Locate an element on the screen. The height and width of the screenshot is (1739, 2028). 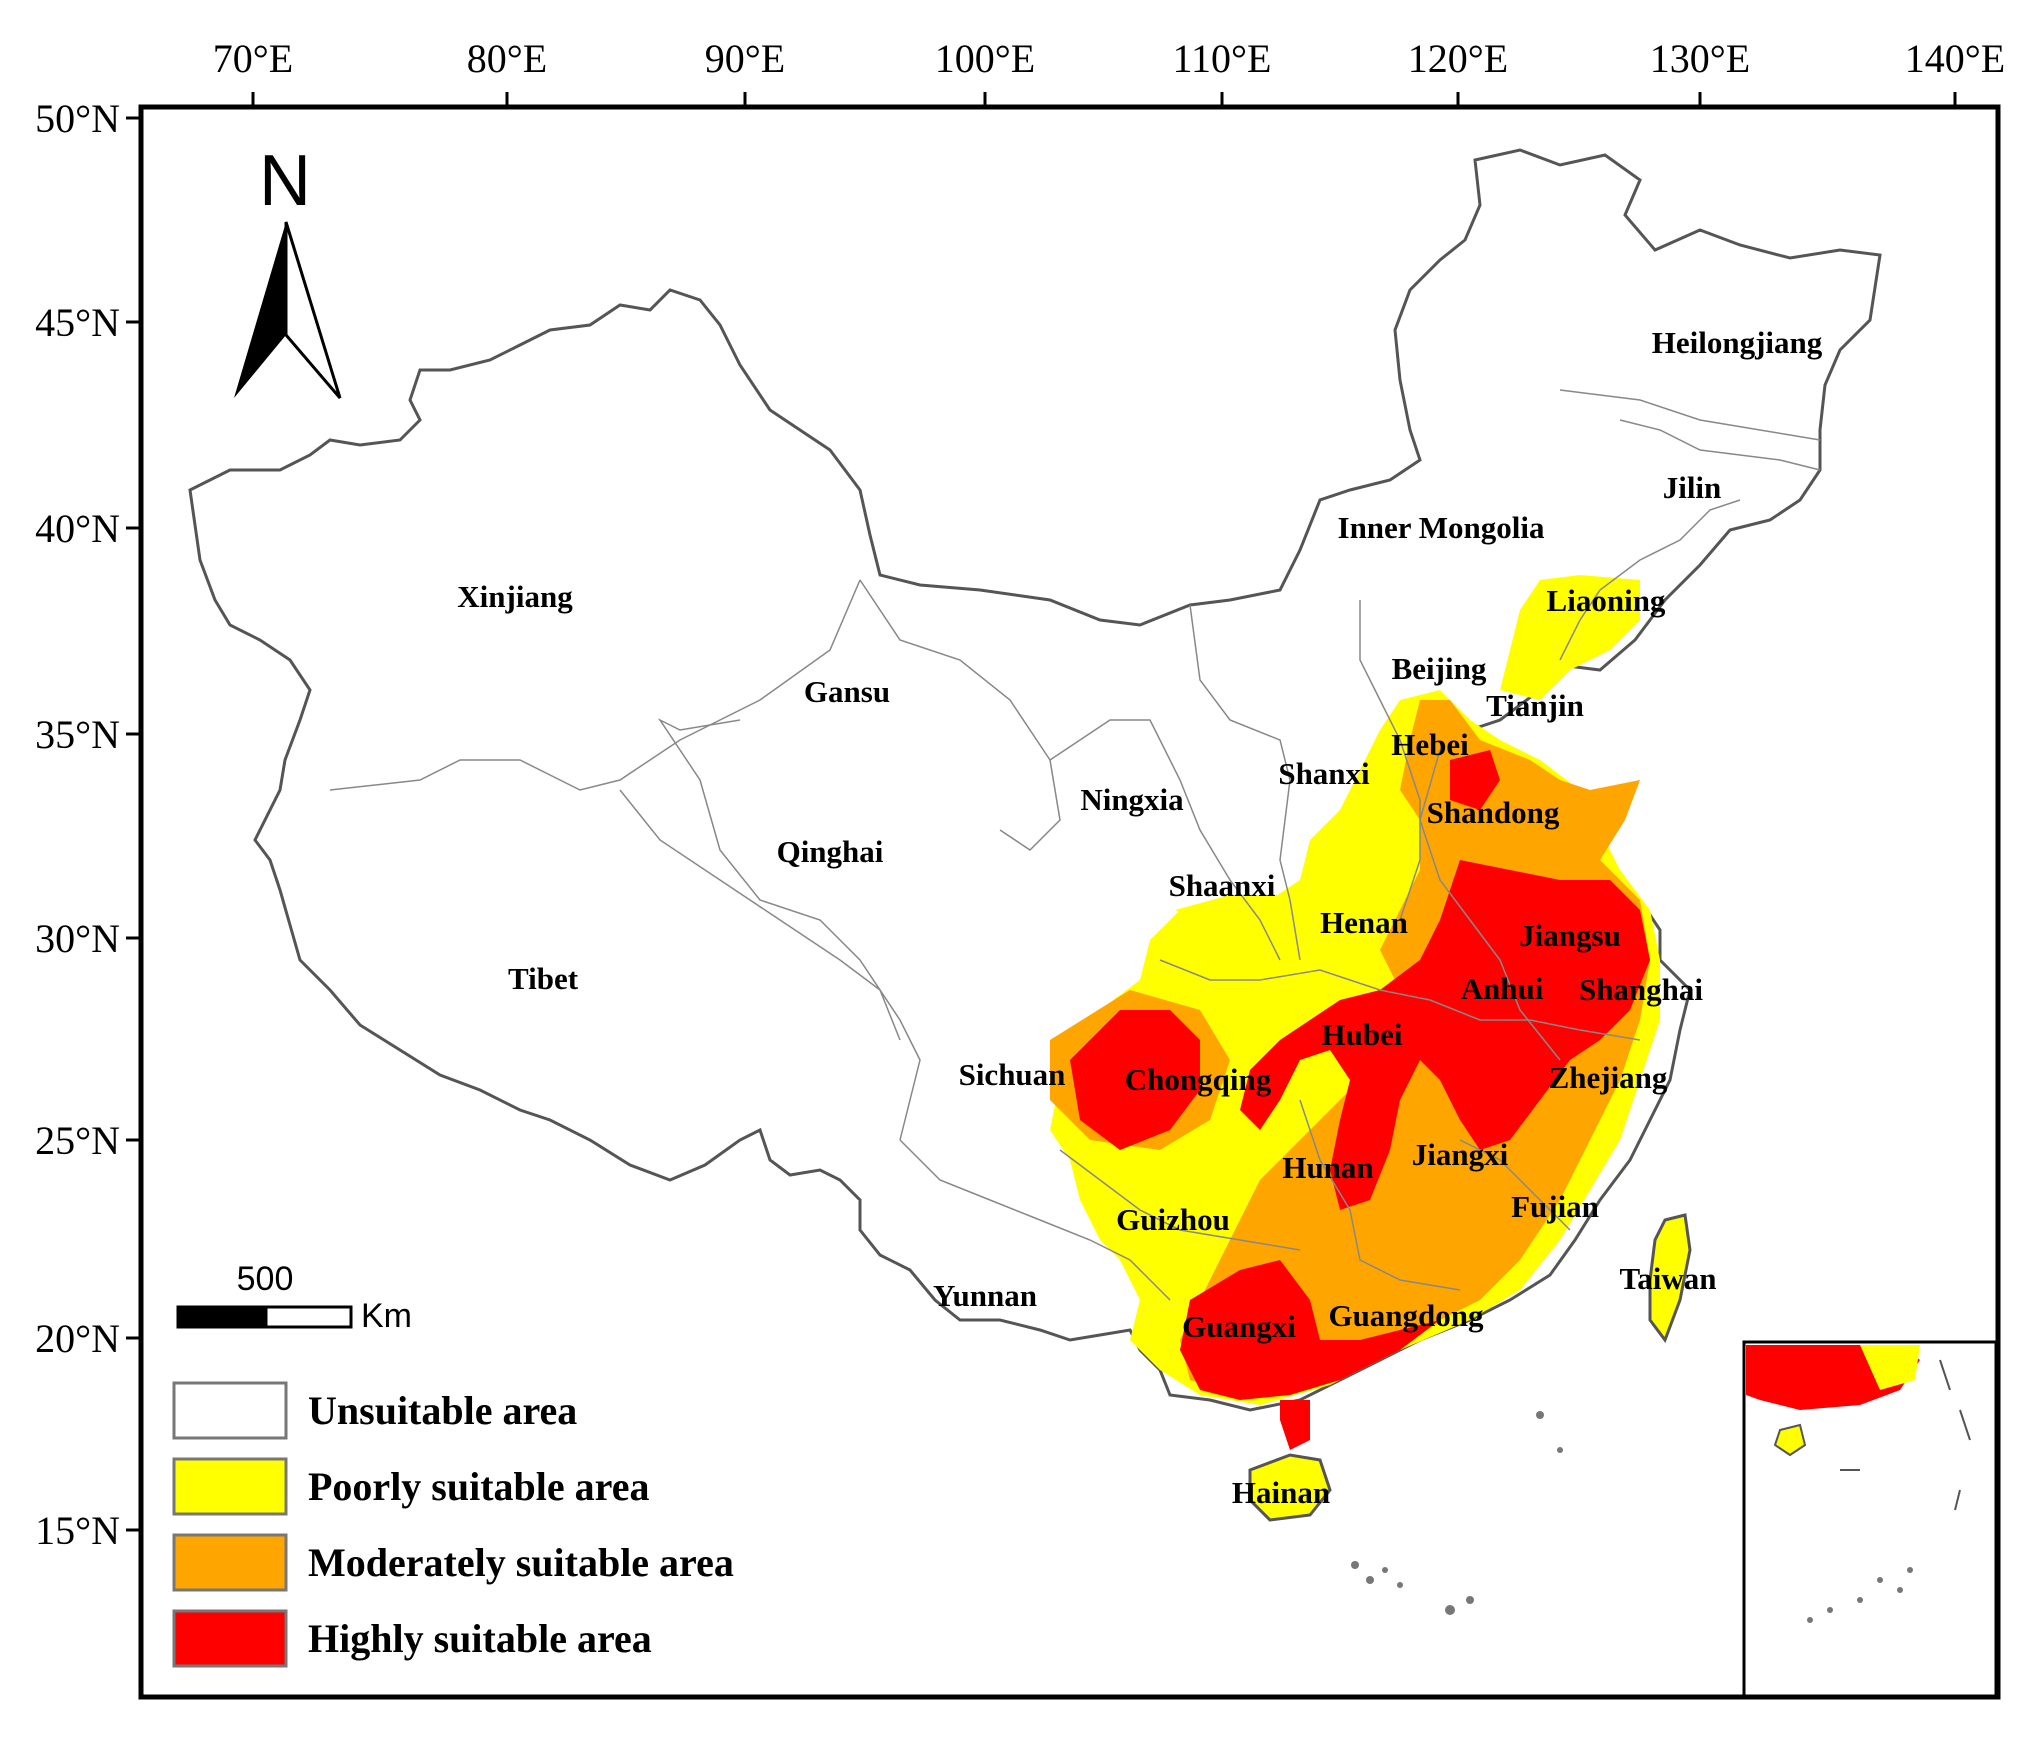
x-tick-110: 110°E is located at coordinates (1222, 58).